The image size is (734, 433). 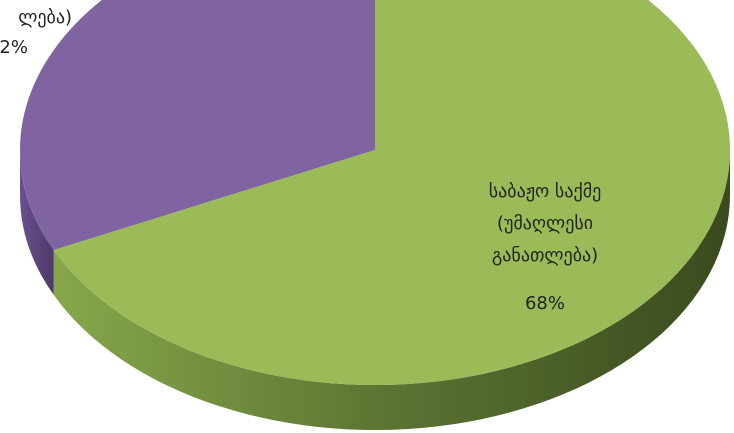 What do you see at coordinates (14, 47) in the screenshot?
I see `slice-value-label: 32%` at bounding box center [14, 47].